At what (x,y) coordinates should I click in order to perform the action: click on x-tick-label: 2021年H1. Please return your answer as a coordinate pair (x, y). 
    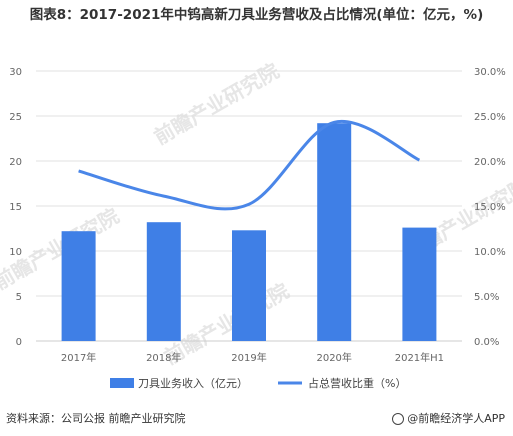
    Looking at the image, I should click on (419, 357).